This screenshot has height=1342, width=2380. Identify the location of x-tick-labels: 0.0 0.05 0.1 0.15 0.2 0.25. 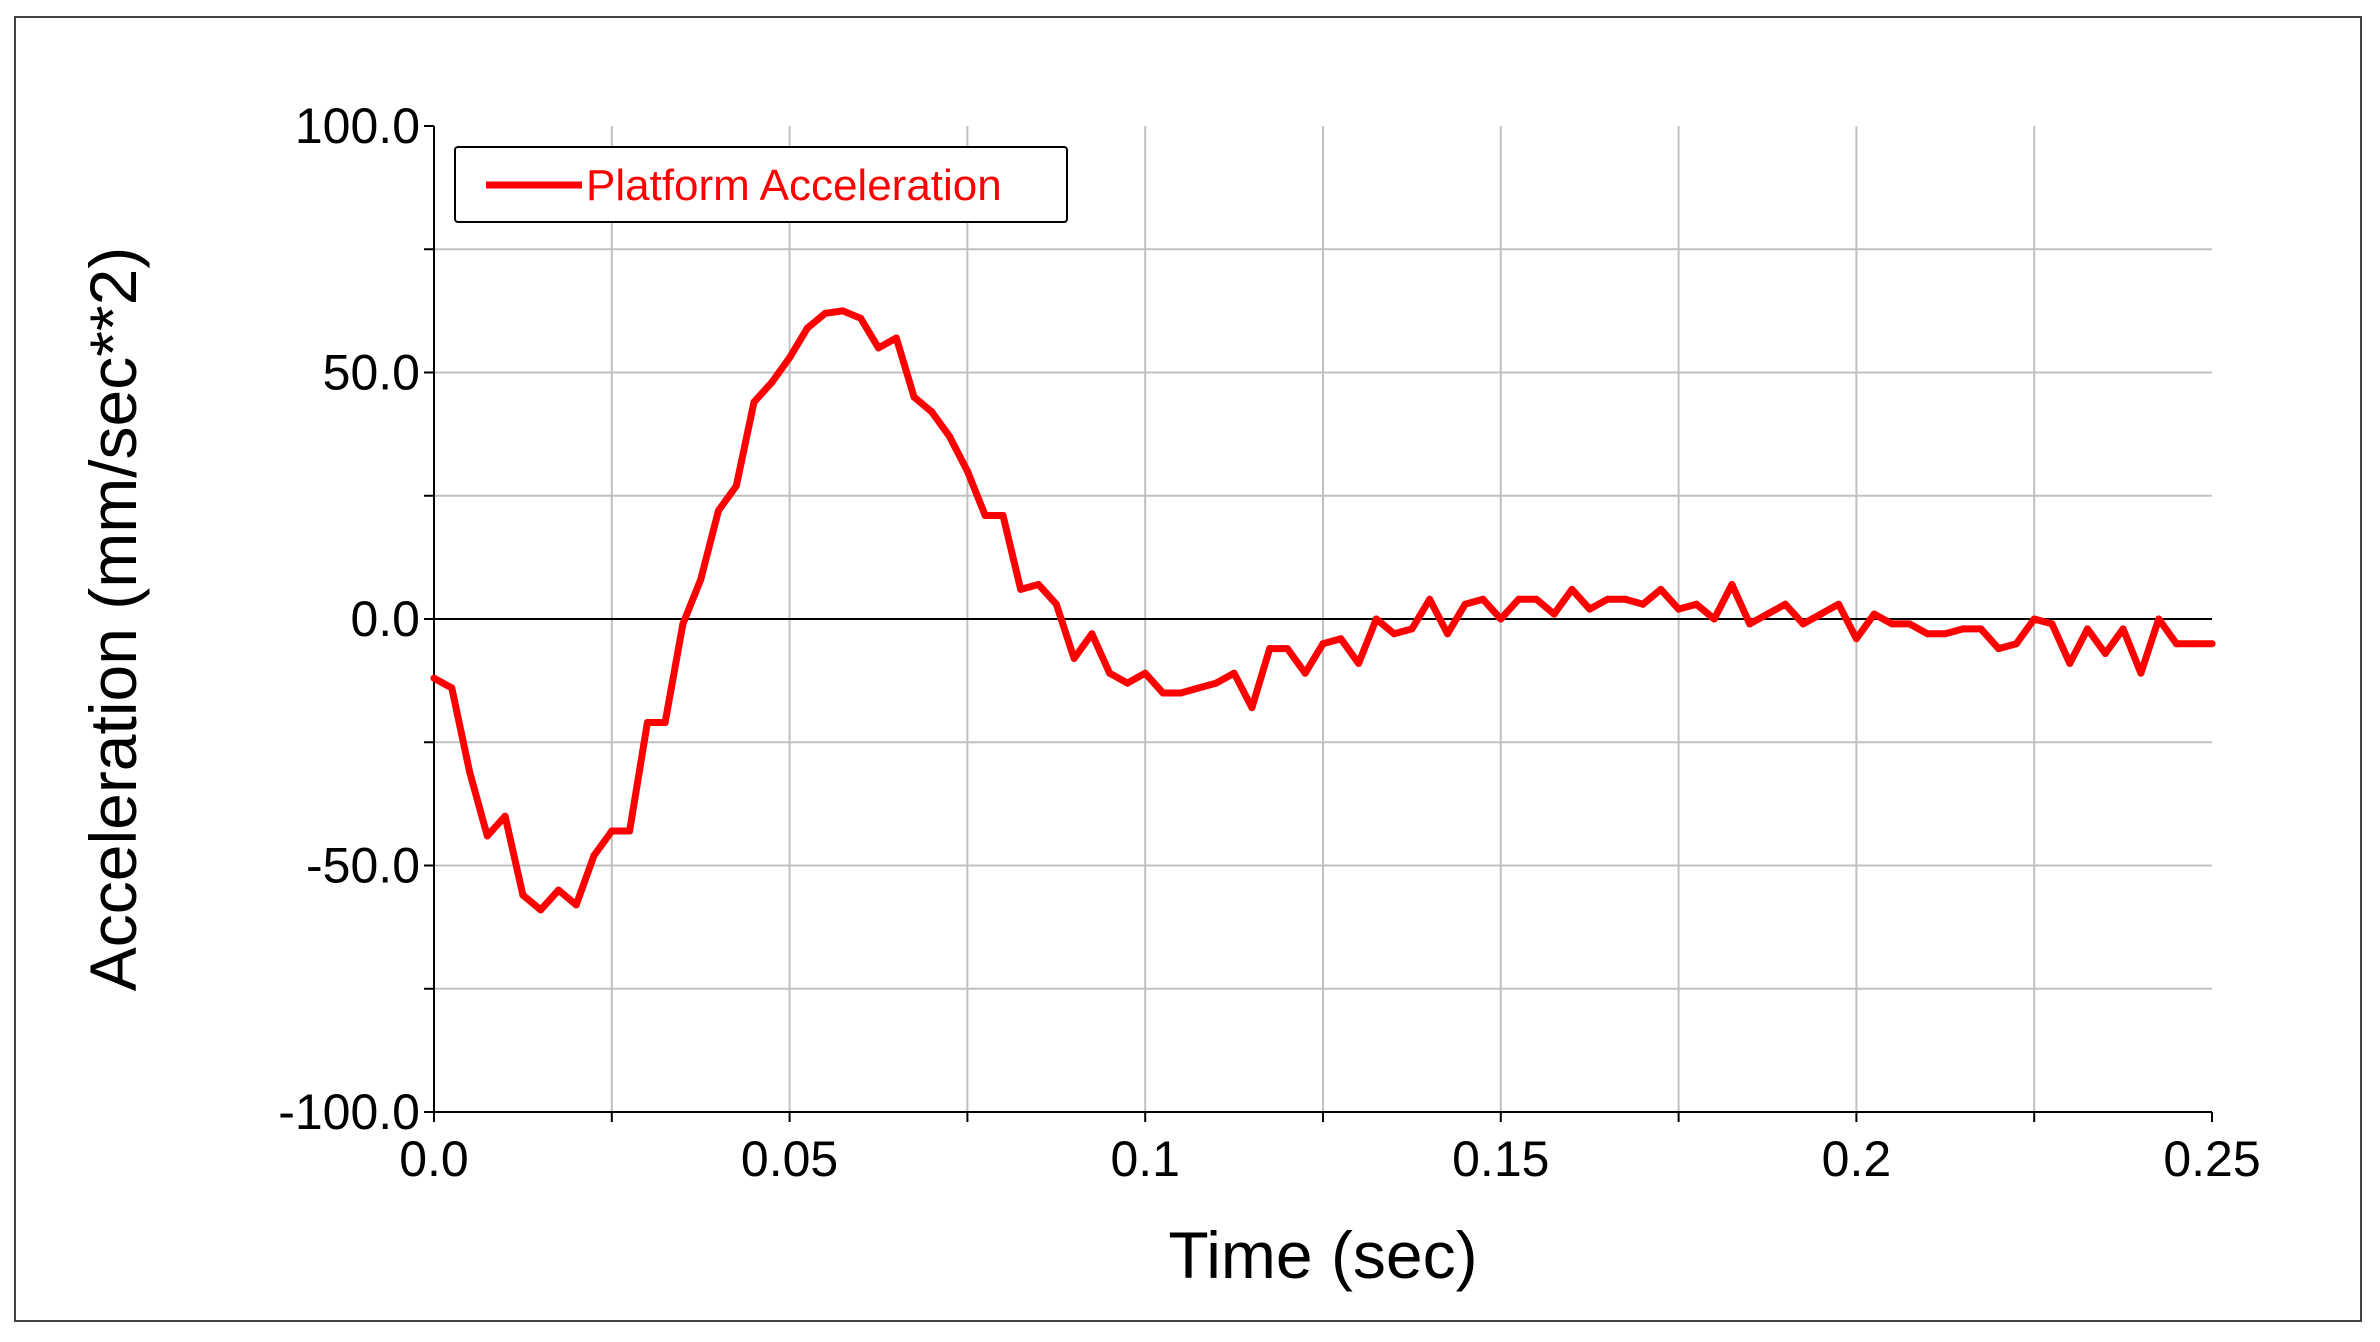
(1329, 1159).